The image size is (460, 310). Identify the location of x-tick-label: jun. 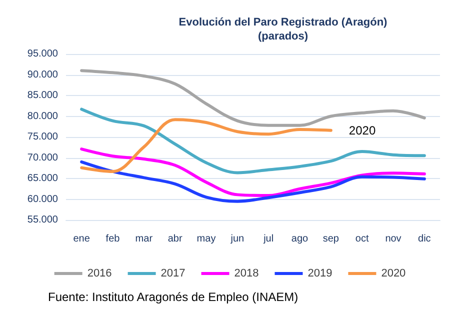
(237, 239).